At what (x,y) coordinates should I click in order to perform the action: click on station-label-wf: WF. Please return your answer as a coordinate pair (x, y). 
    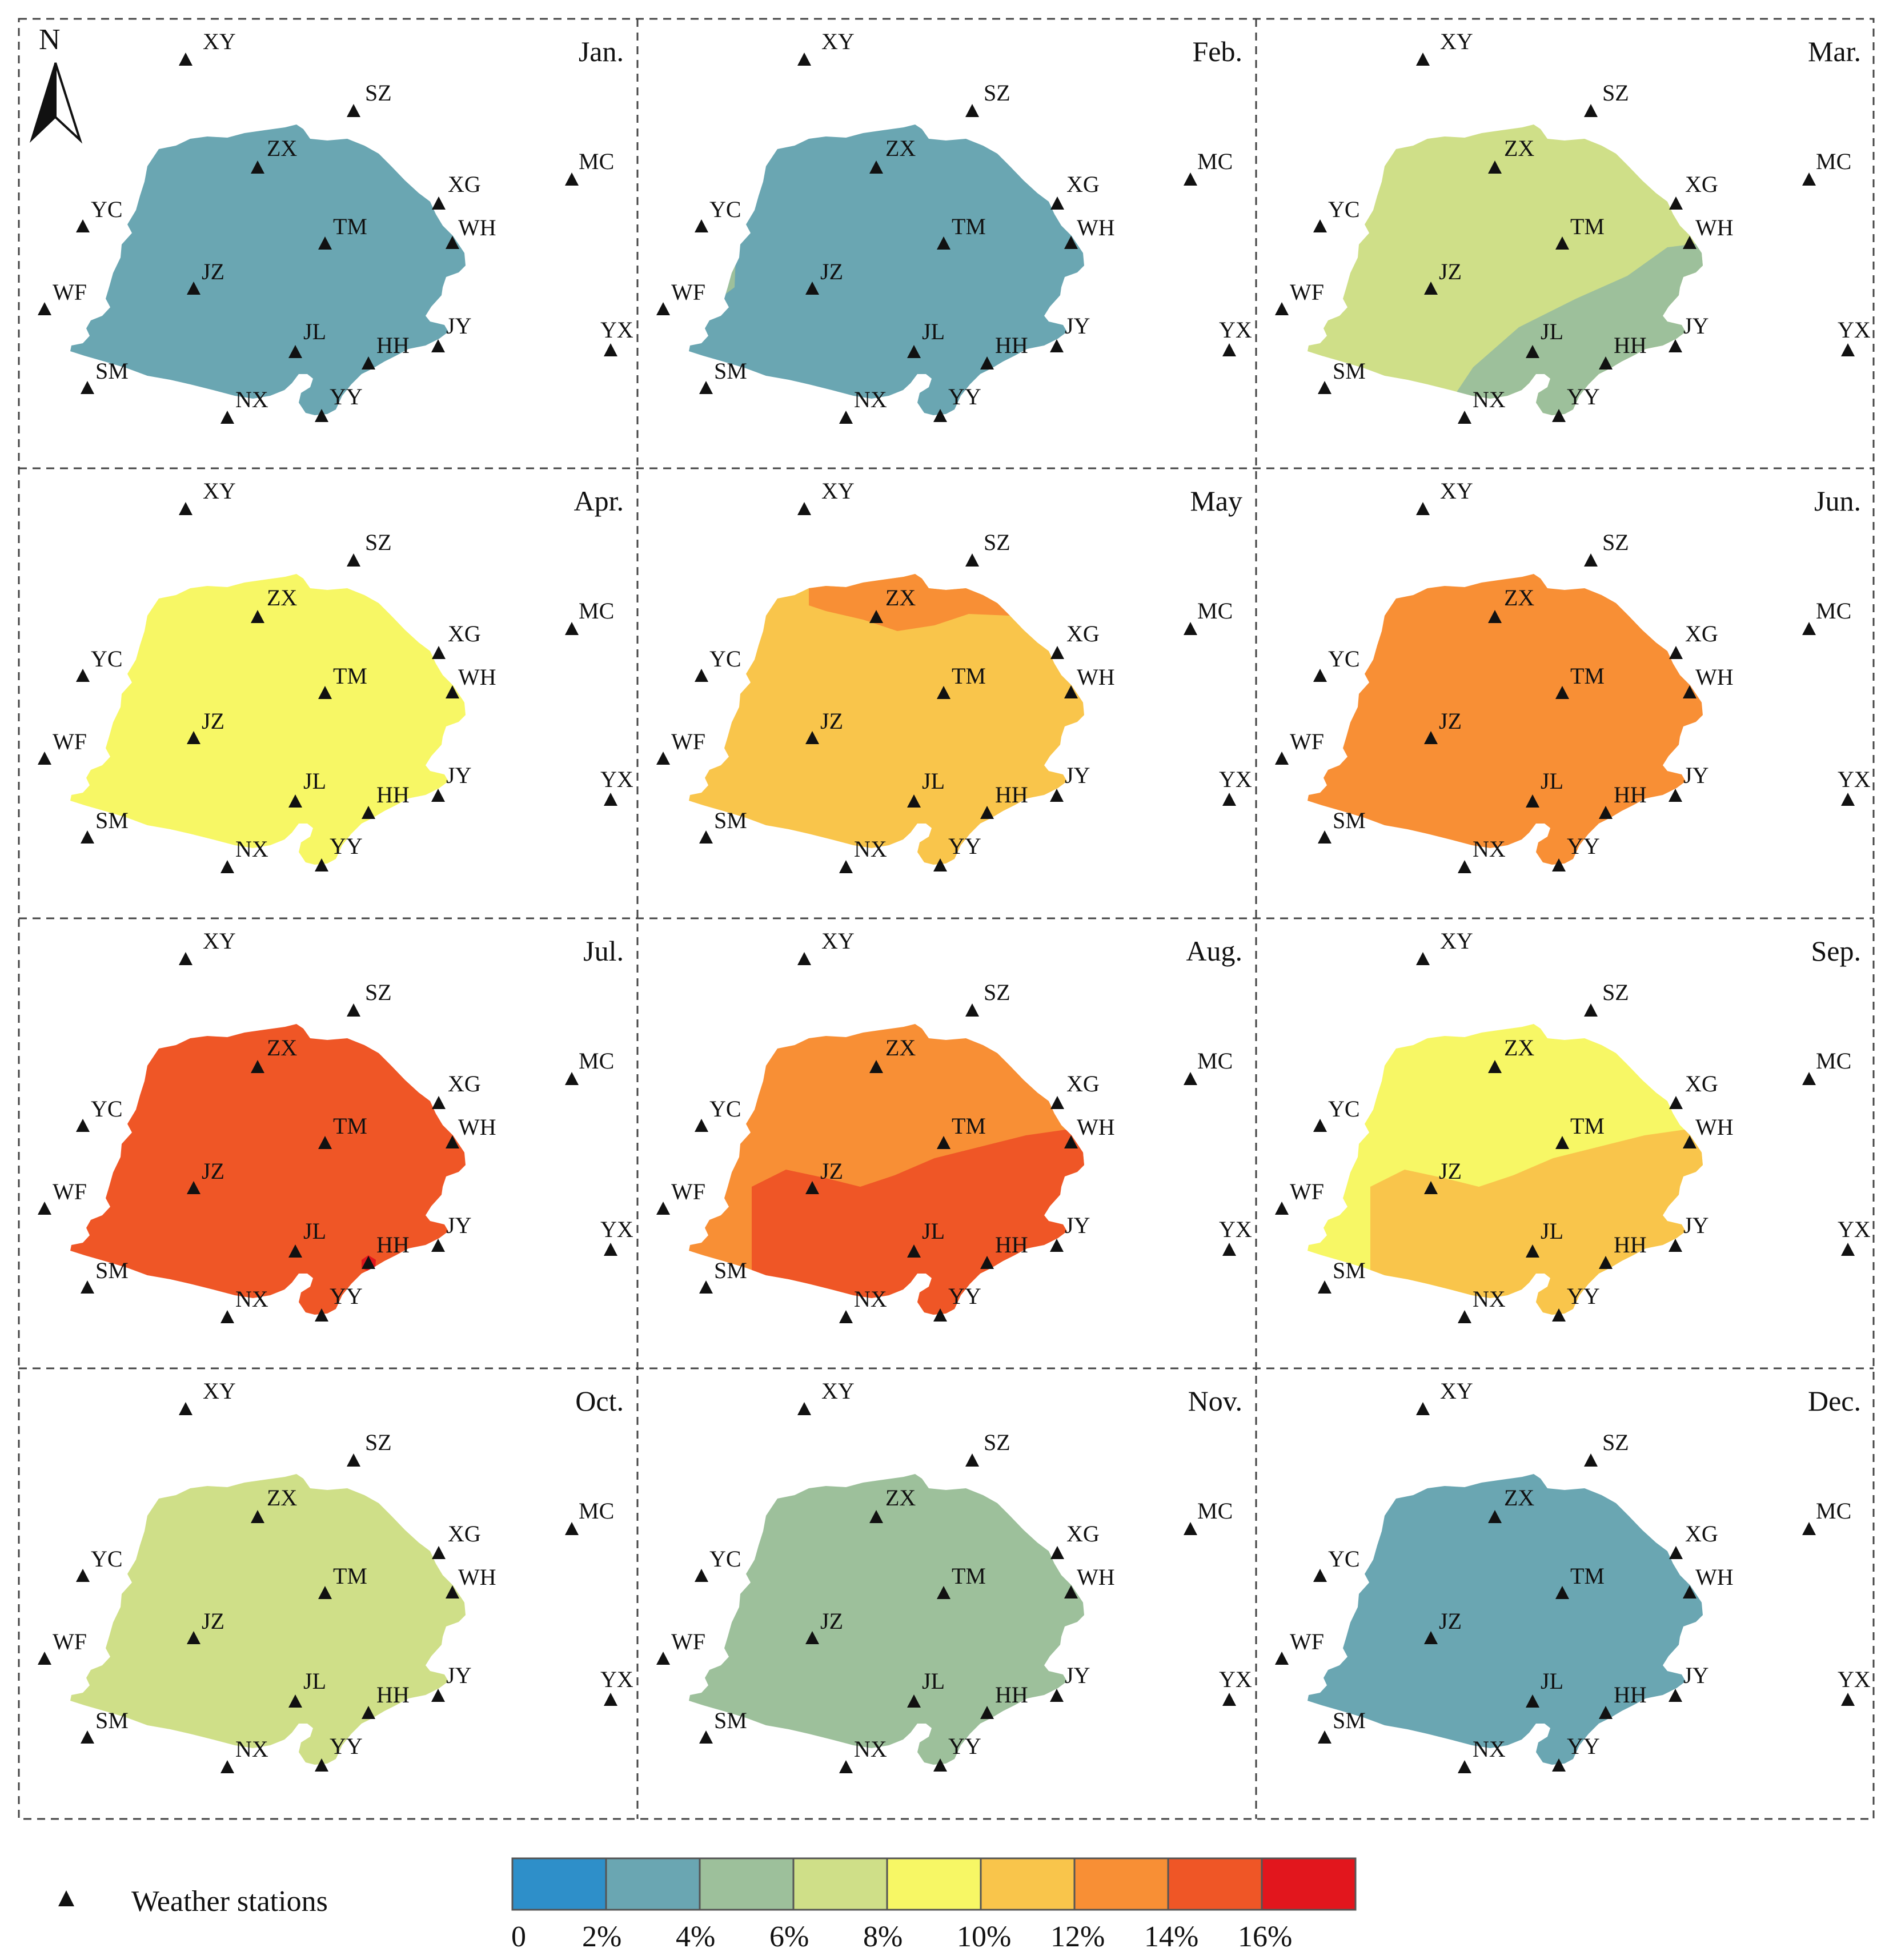
    Looking at the image, I should click on (70, 1641).